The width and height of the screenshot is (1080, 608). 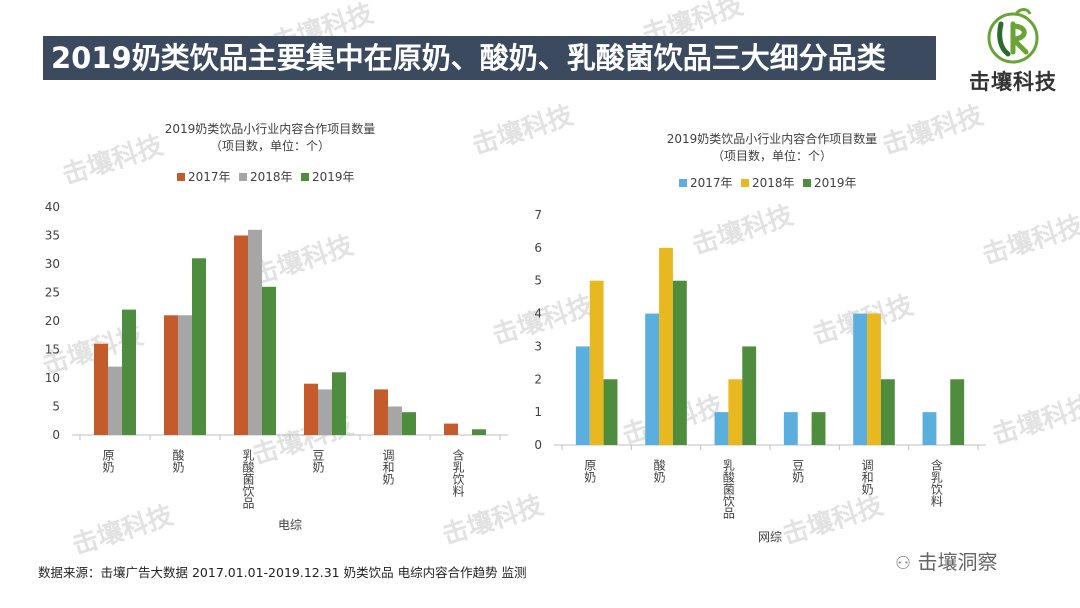 I want to click on y-tick-label: 7, so click(x=538, y=215).